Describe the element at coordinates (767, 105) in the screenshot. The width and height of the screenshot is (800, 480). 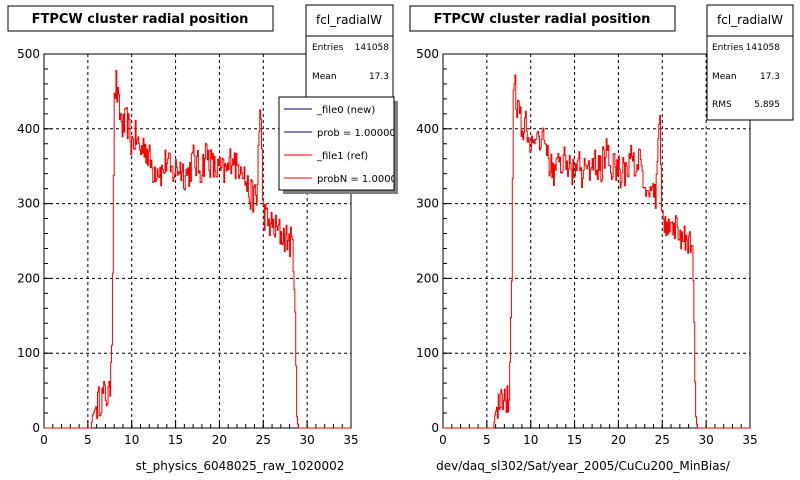
I see `stats-value: 5.895` at that location.